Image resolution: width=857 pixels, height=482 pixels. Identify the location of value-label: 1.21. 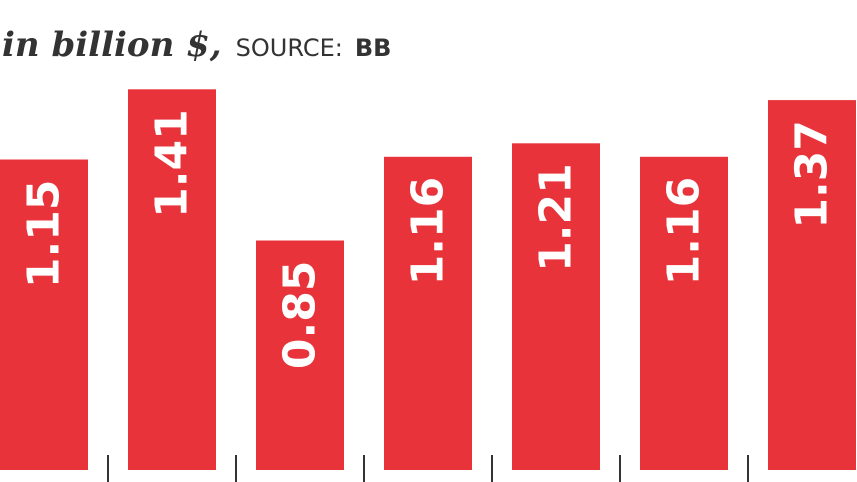
(556, 217).